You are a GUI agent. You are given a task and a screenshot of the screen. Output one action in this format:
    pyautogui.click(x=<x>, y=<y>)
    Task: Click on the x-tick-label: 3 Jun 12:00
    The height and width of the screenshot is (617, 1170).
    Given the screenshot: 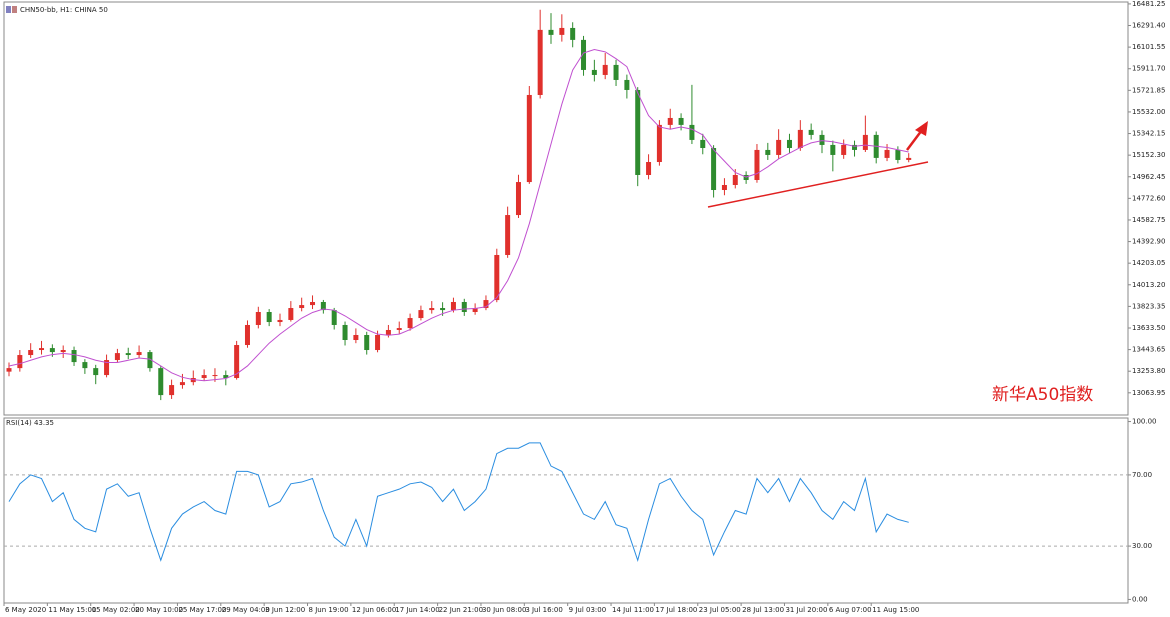 What is the action you would take?
    pyautogui.click(x=285, y=610)
    